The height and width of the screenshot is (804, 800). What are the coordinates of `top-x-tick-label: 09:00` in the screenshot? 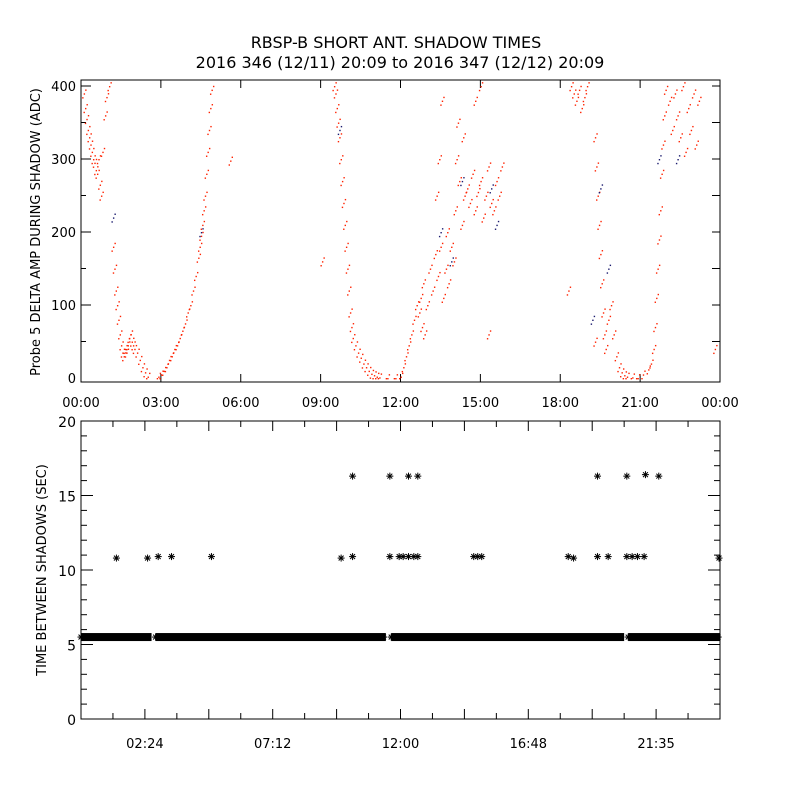 It's located at (320, 403).